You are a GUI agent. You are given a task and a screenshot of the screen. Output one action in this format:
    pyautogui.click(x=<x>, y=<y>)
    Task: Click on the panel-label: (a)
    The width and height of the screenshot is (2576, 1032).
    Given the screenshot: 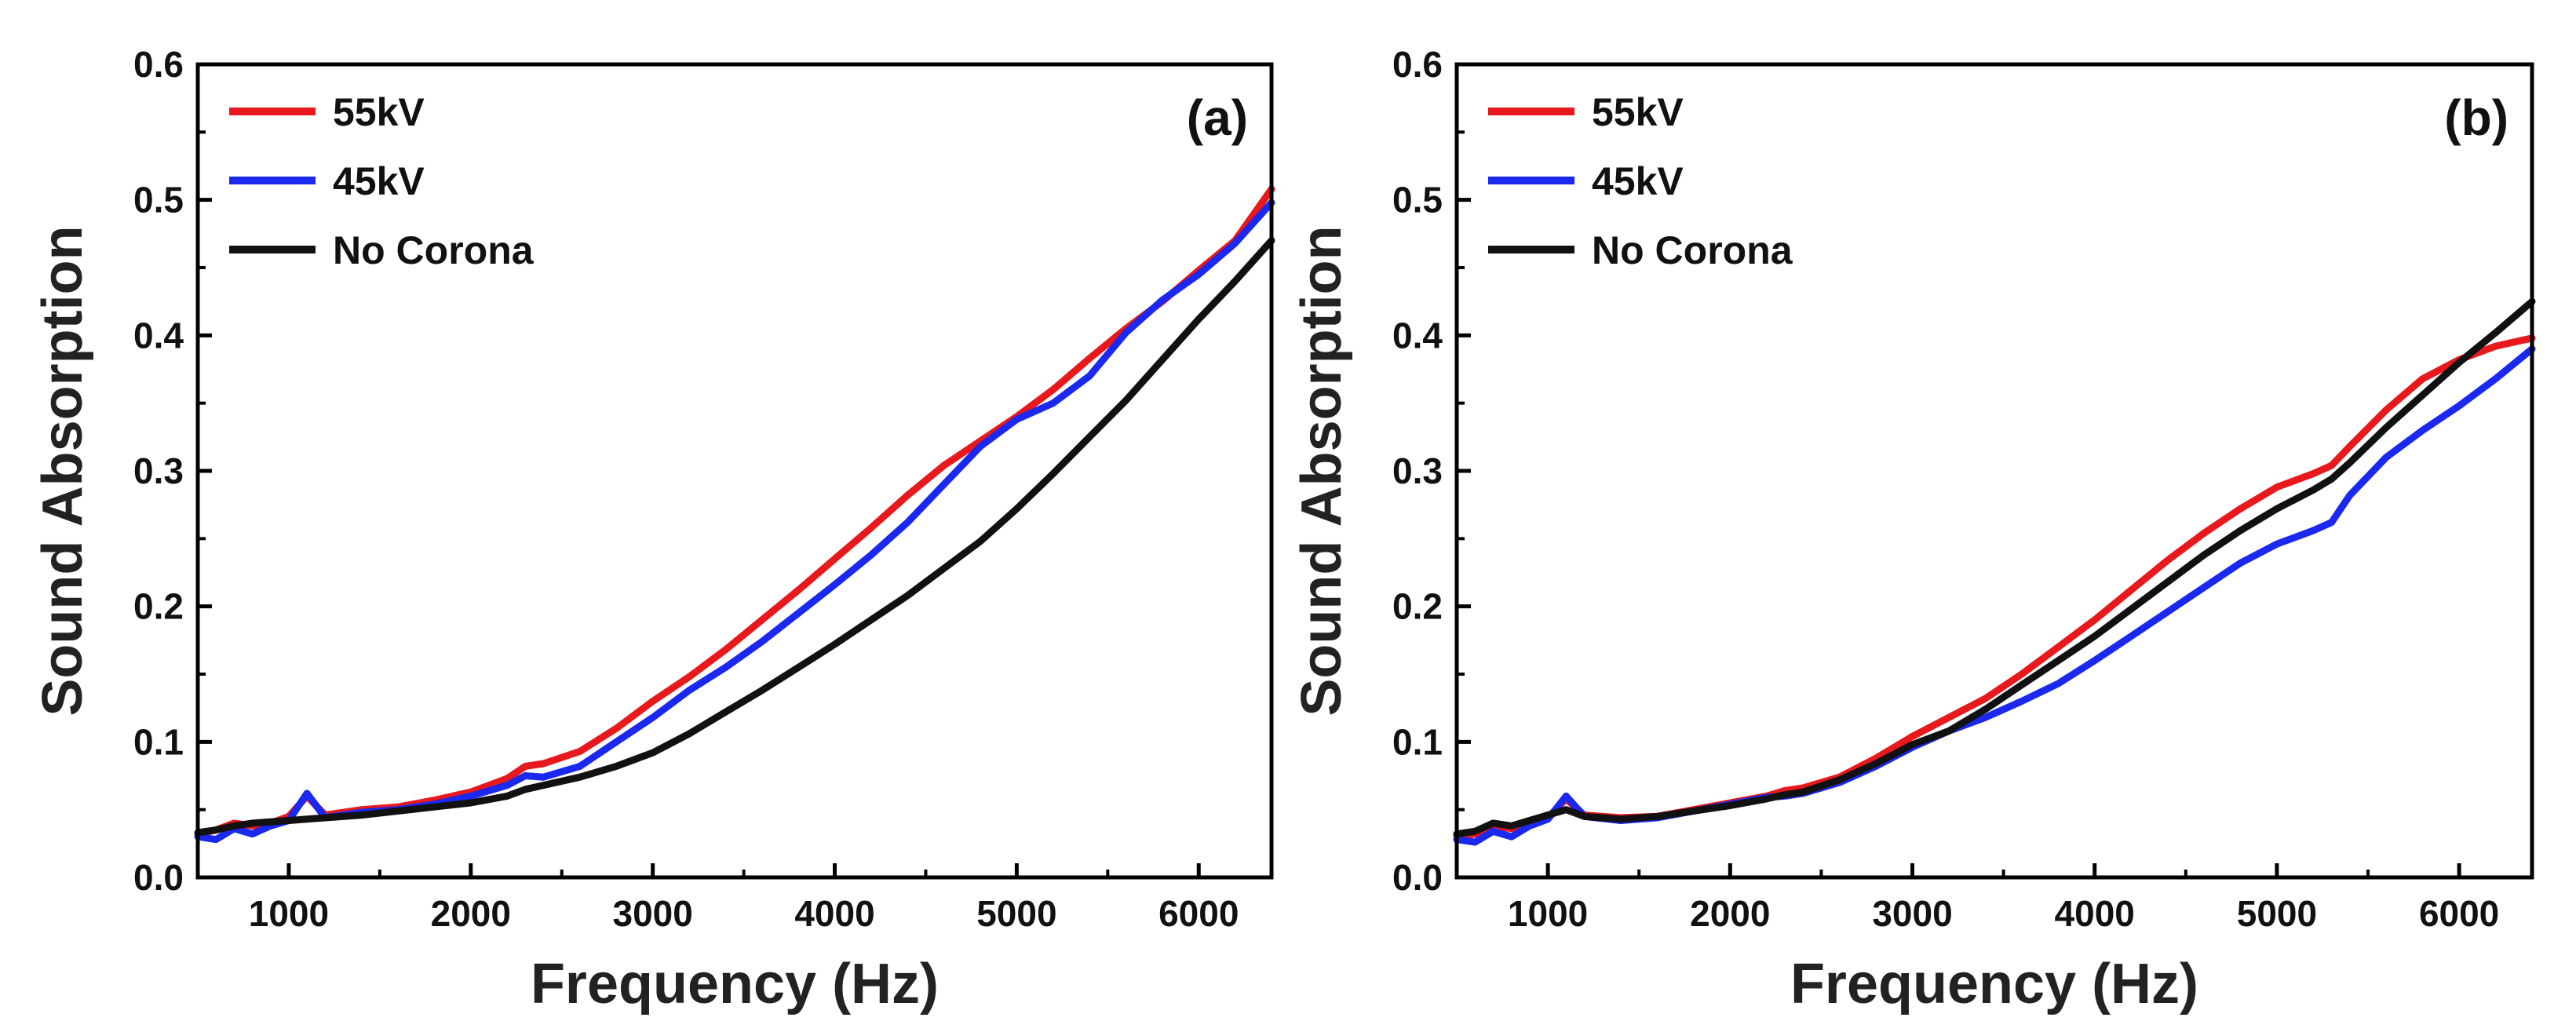 What is the action you would take?
    pyautogui.click(x=1217, y=117)
    